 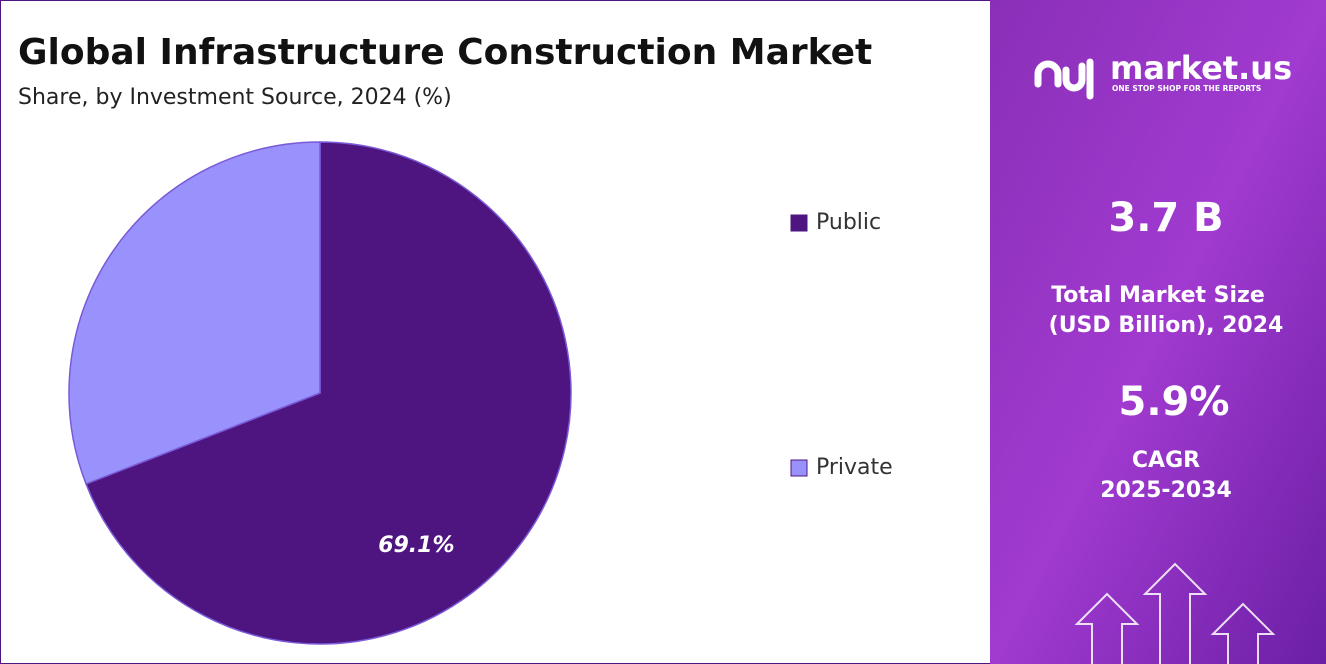 I want to click on logo, so click(x=1064, y=79).